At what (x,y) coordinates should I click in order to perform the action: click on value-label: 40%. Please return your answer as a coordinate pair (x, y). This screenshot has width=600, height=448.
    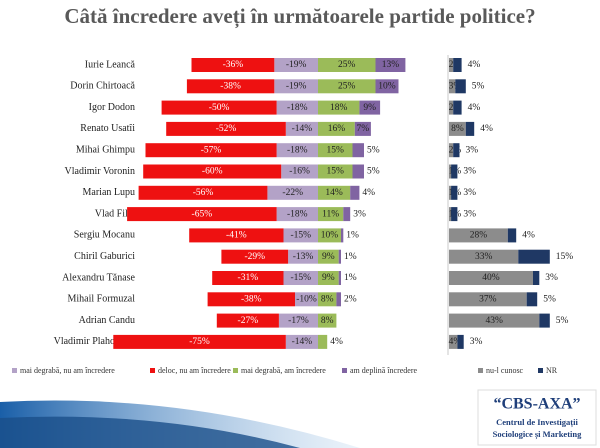
    Looking at the image, I should click on (491, 278).